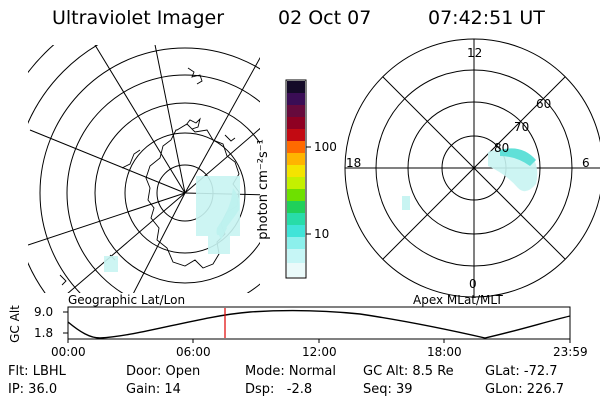 The width and height of the screenshot is (600, 400). I want to click on instrument-title: Ultraviolet Imager, so click(138, 18).